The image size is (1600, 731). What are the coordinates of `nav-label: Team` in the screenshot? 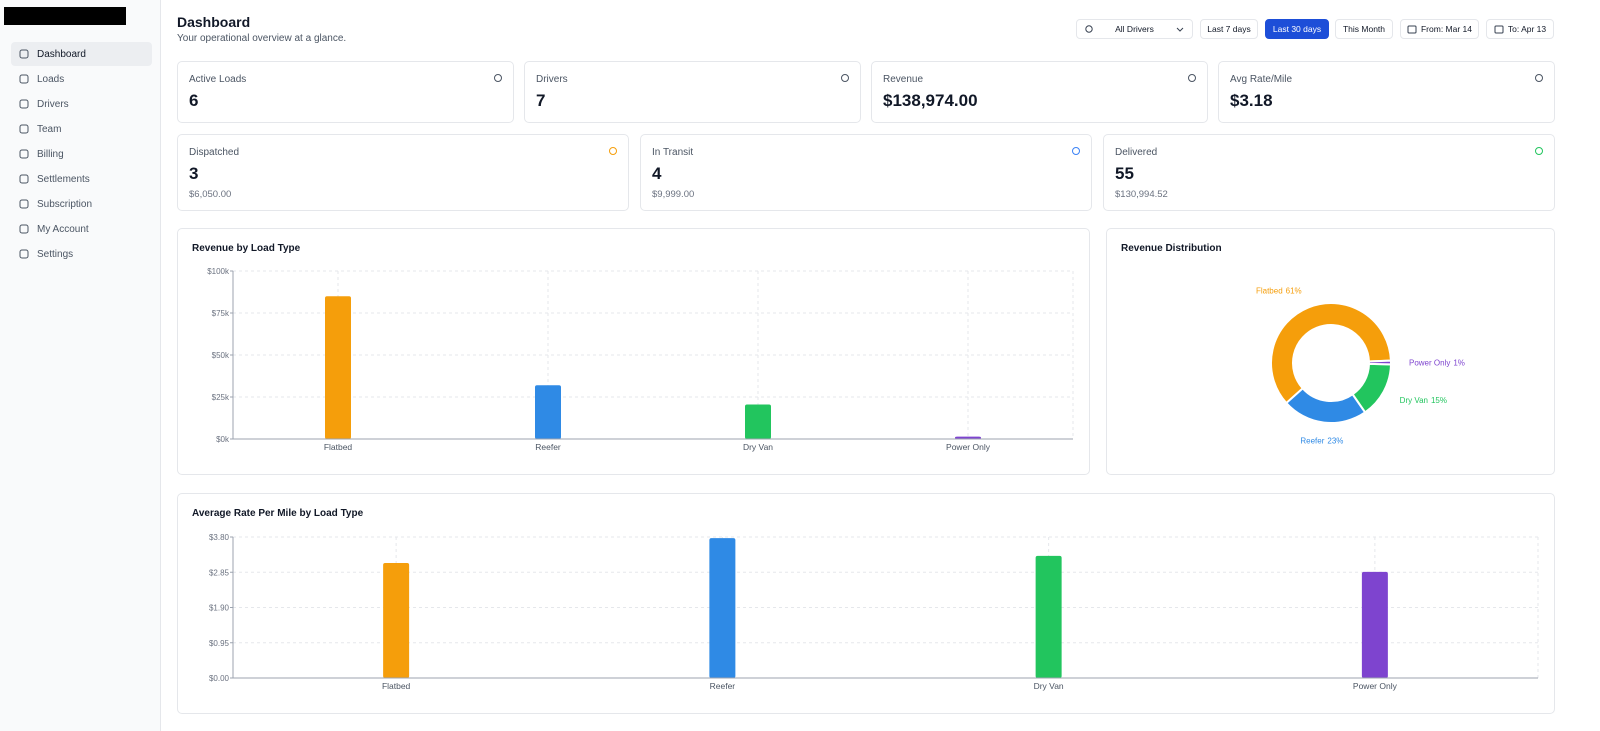 It's located at (49, 129).